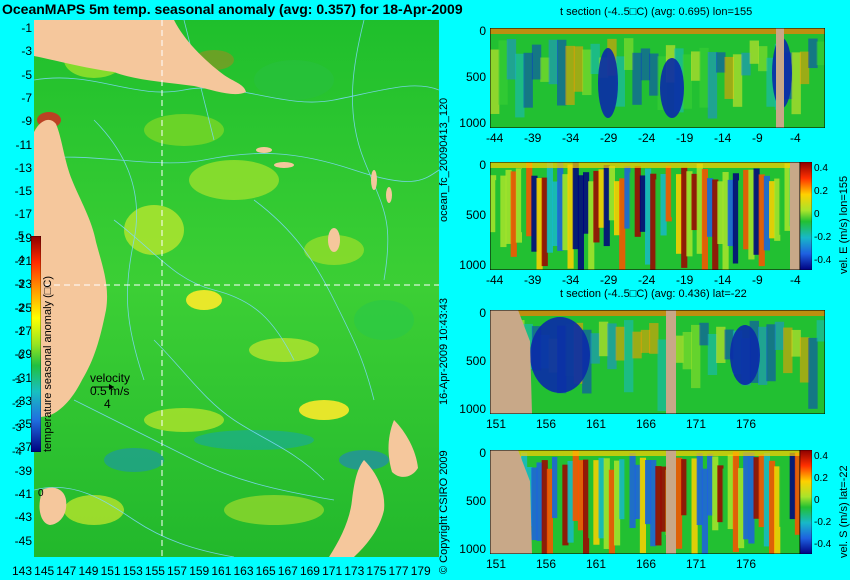 The image size is (850, 580). Describe the element at coordinates (243, 571) in the screenshot. I see `lon-tick-label: 163` at that location.